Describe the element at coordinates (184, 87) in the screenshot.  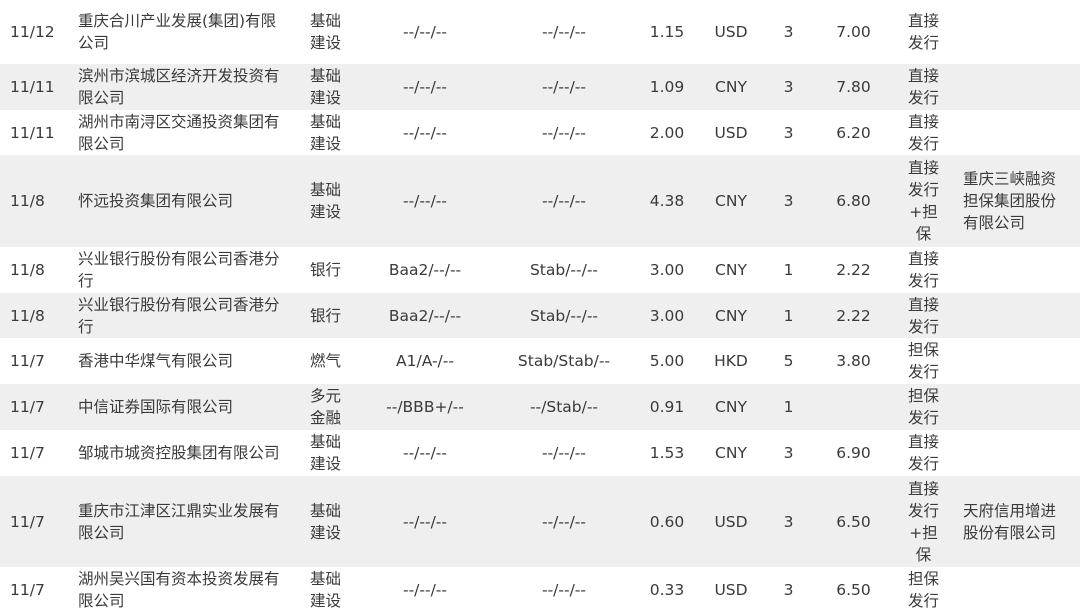
I see `issuer-name-cell: 滨州市滨城区经济开发投资有限公司` at that location.